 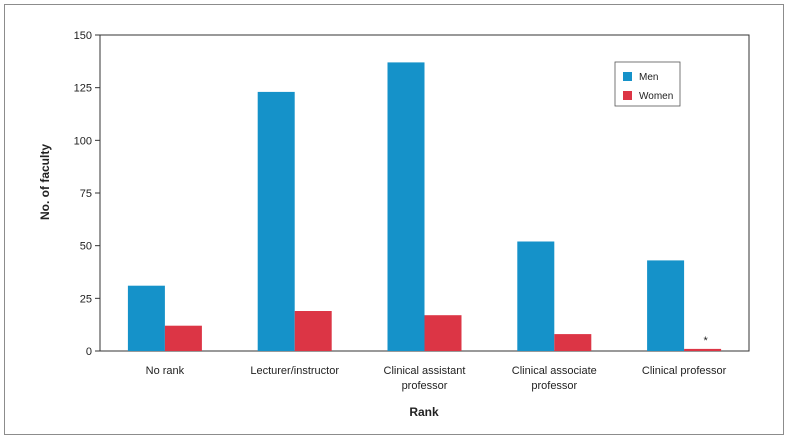 I want to click on legend: Men Women, so click(x=647, y=84).